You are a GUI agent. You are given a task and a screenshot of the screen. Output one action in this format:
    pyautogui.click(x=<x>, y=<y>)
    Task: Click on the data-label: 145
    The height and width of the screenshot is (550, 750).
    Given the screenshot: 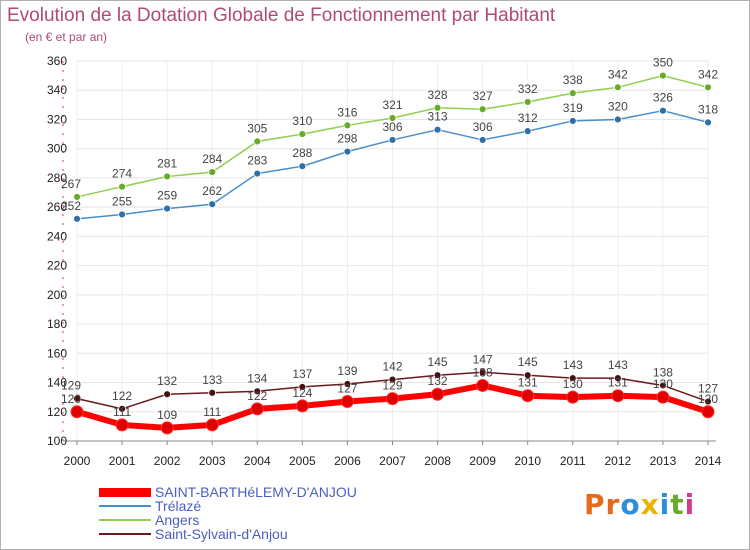 What is the action you would take?
    pyautogui.click(x=438, y=362)
    